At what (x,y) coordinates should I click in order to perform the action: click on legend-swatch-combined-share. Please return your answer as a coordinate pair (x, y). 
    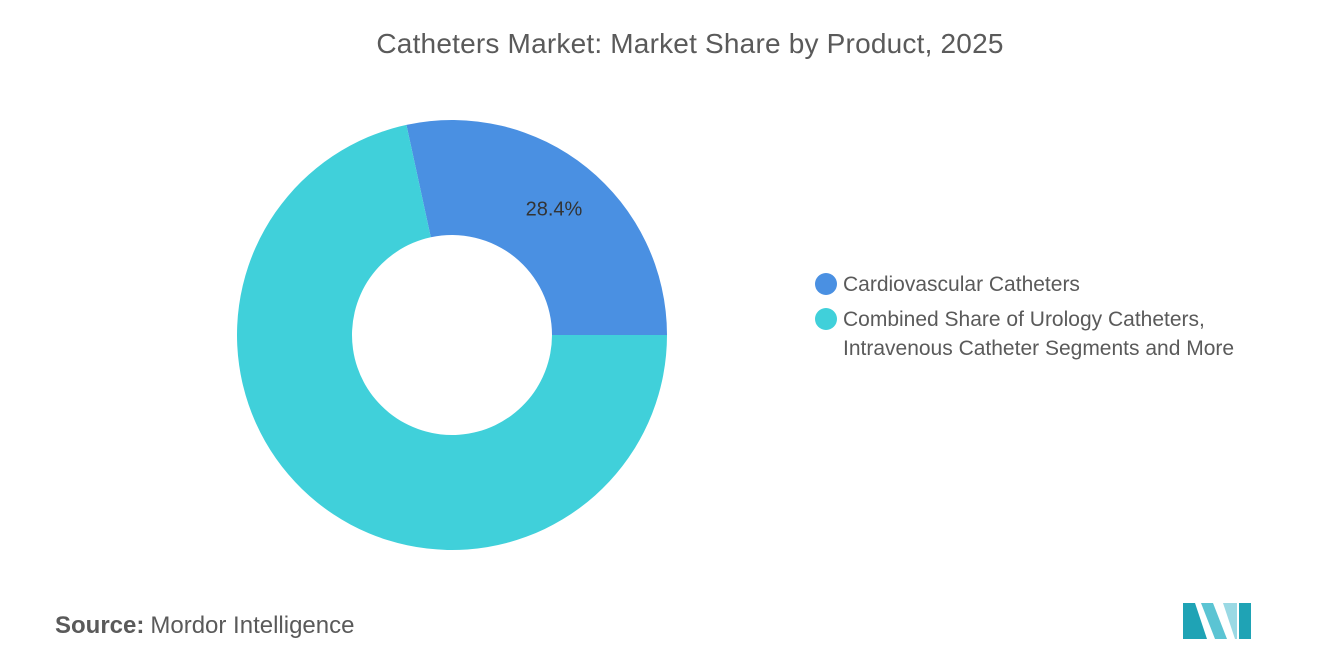
    Looking at the image, I should click on (826, 319).